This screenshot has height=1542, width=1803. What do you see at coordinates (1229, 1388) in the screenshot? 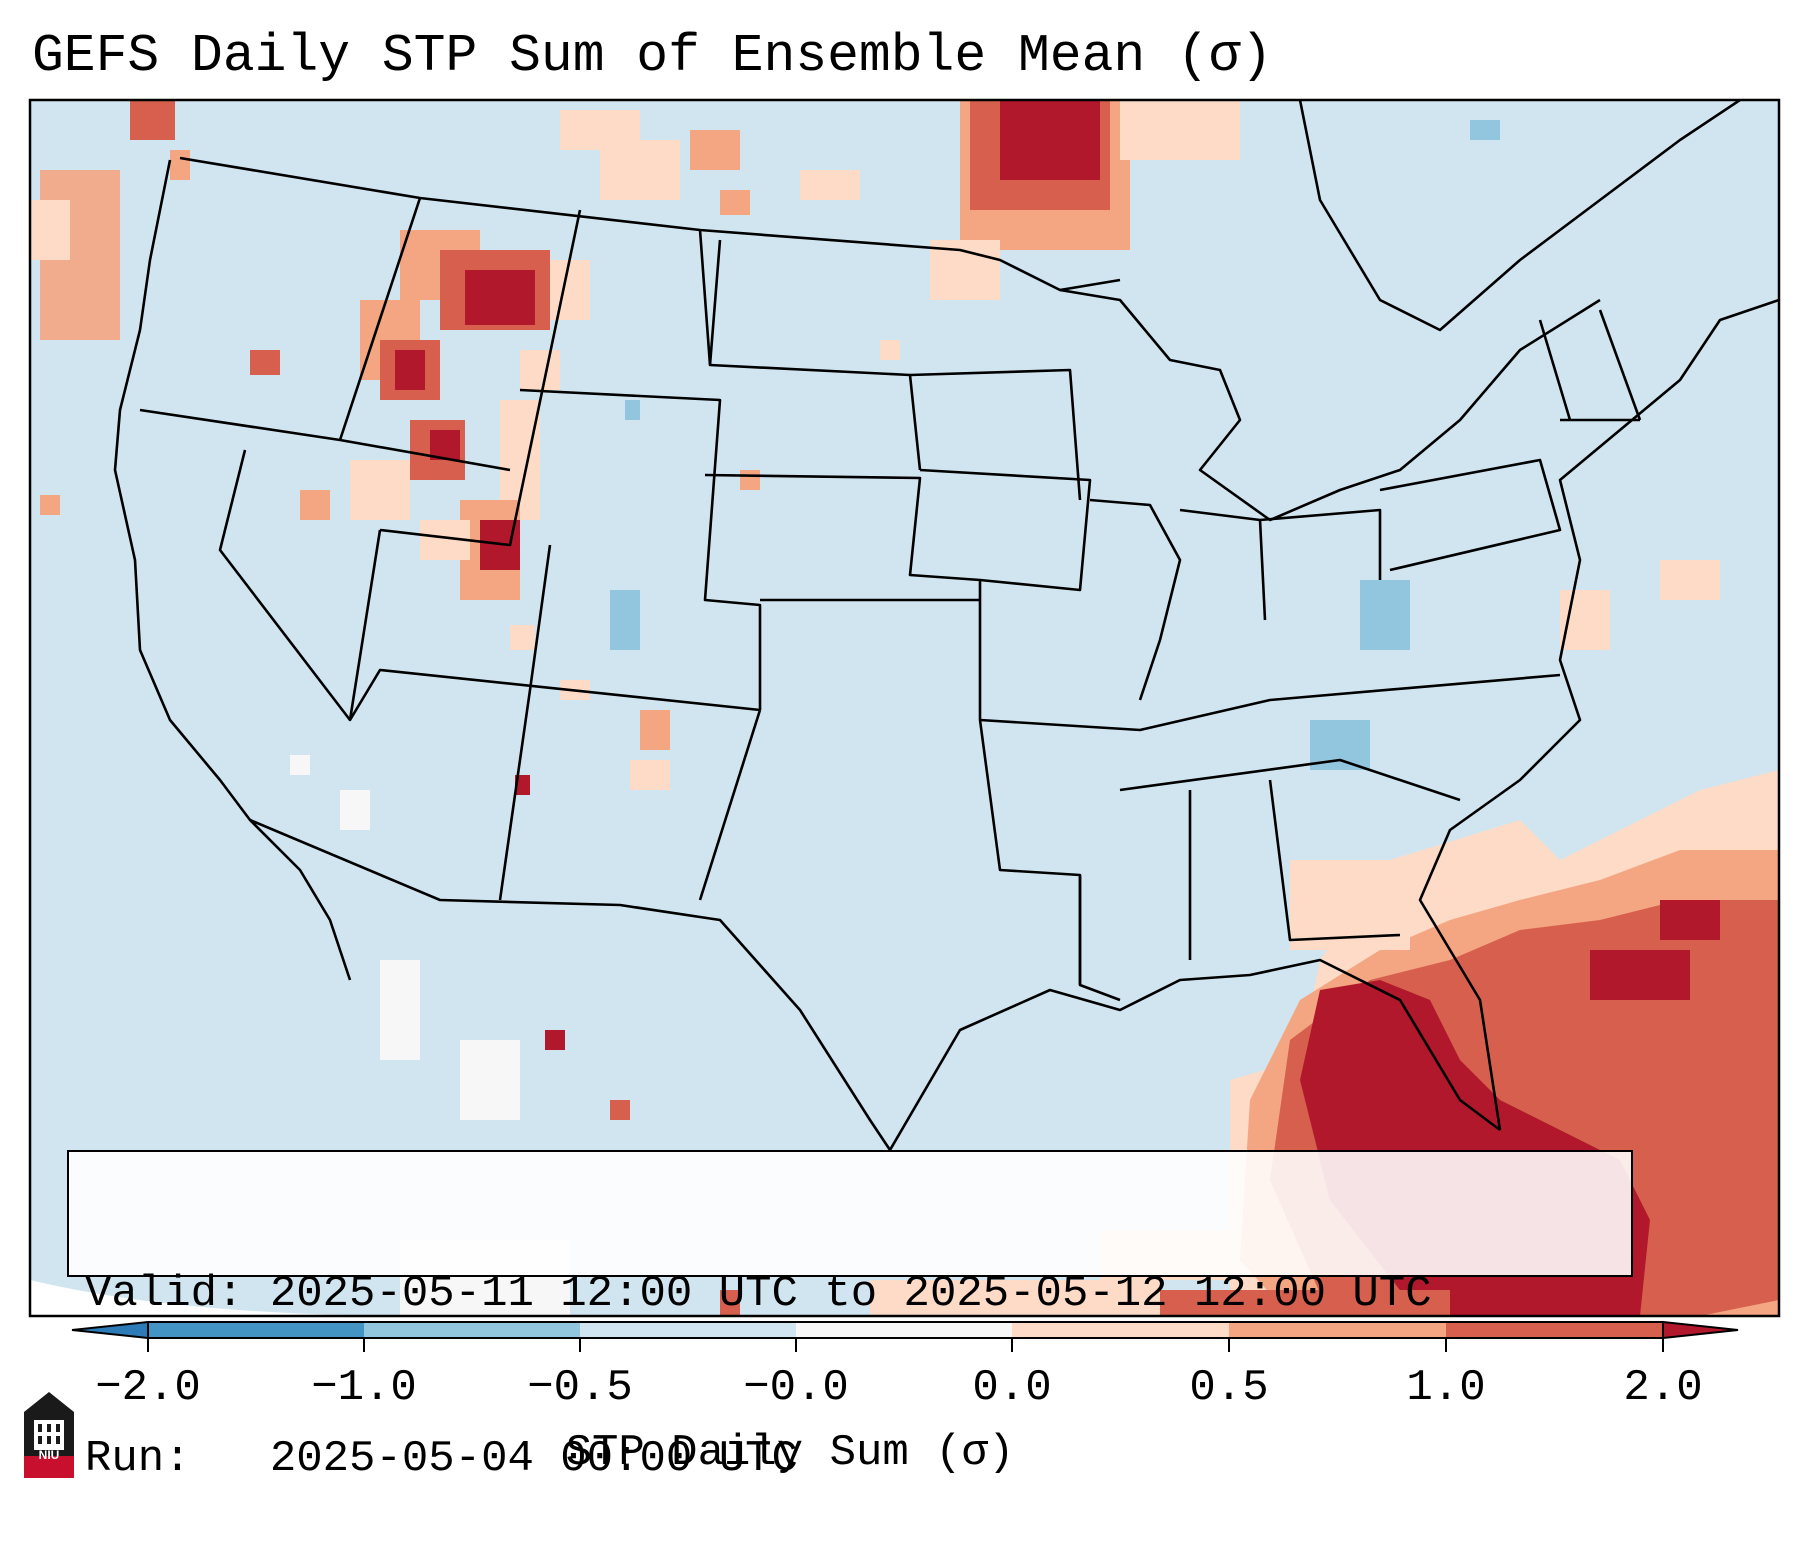
I see `colorbar-tick-label: 0.5` at bounding box center [1229, 1388].